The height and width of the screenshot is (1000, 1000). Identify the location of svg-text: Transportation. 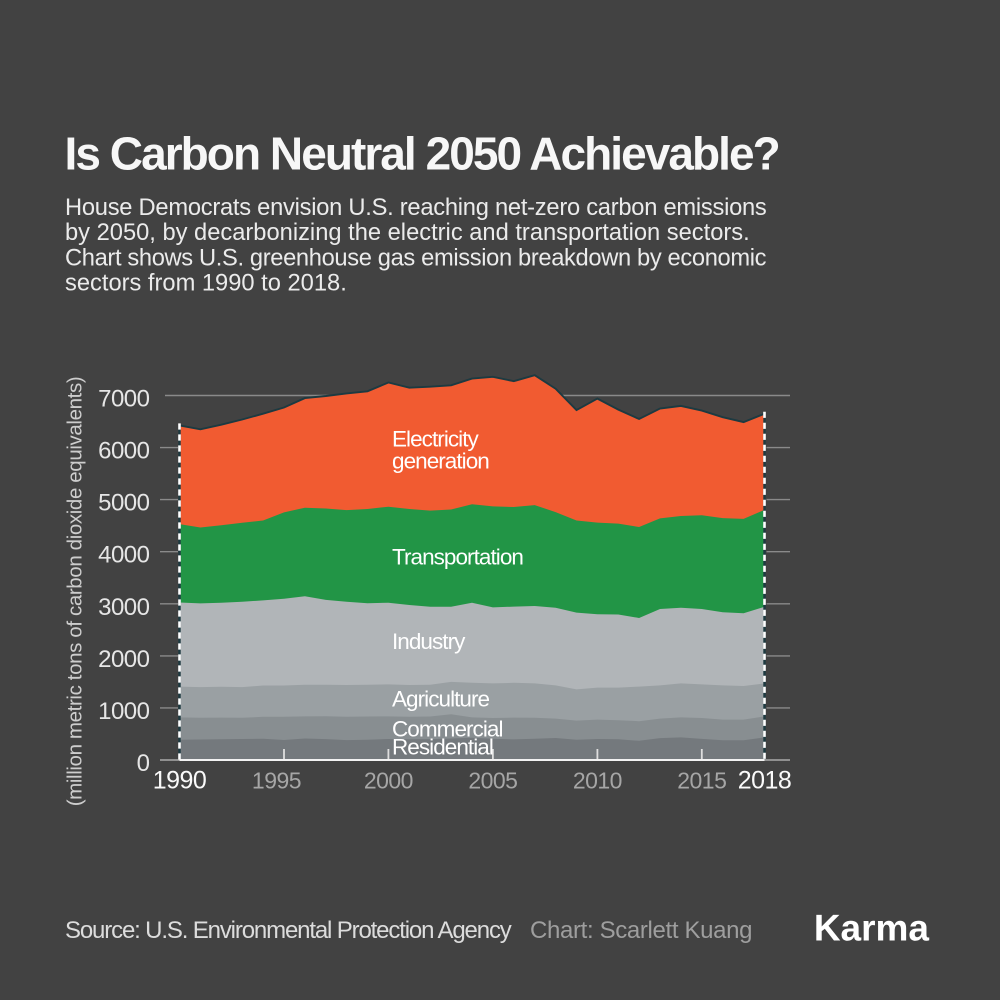
(457, 557).